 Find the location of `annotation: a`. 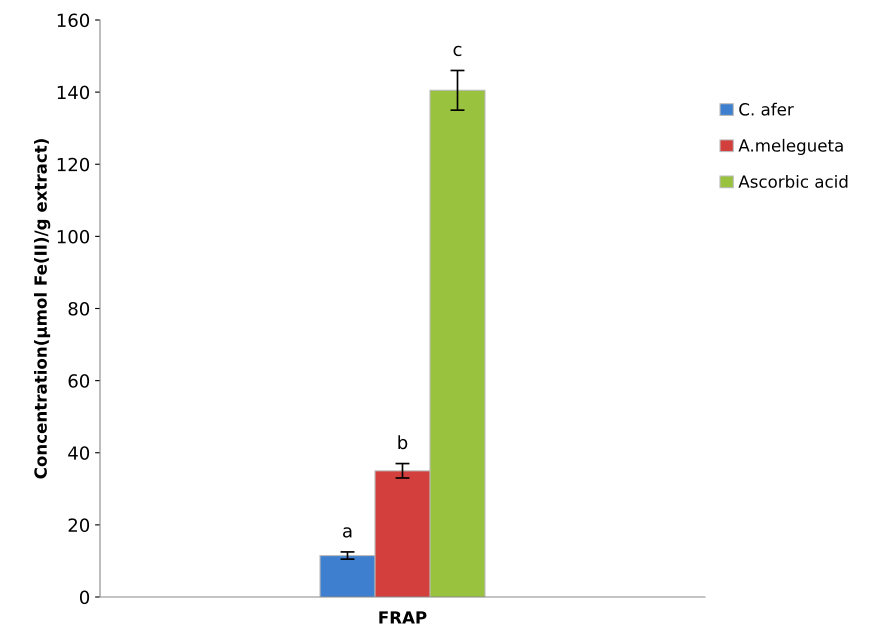

annotation: a is located at coordinates (347, 532).